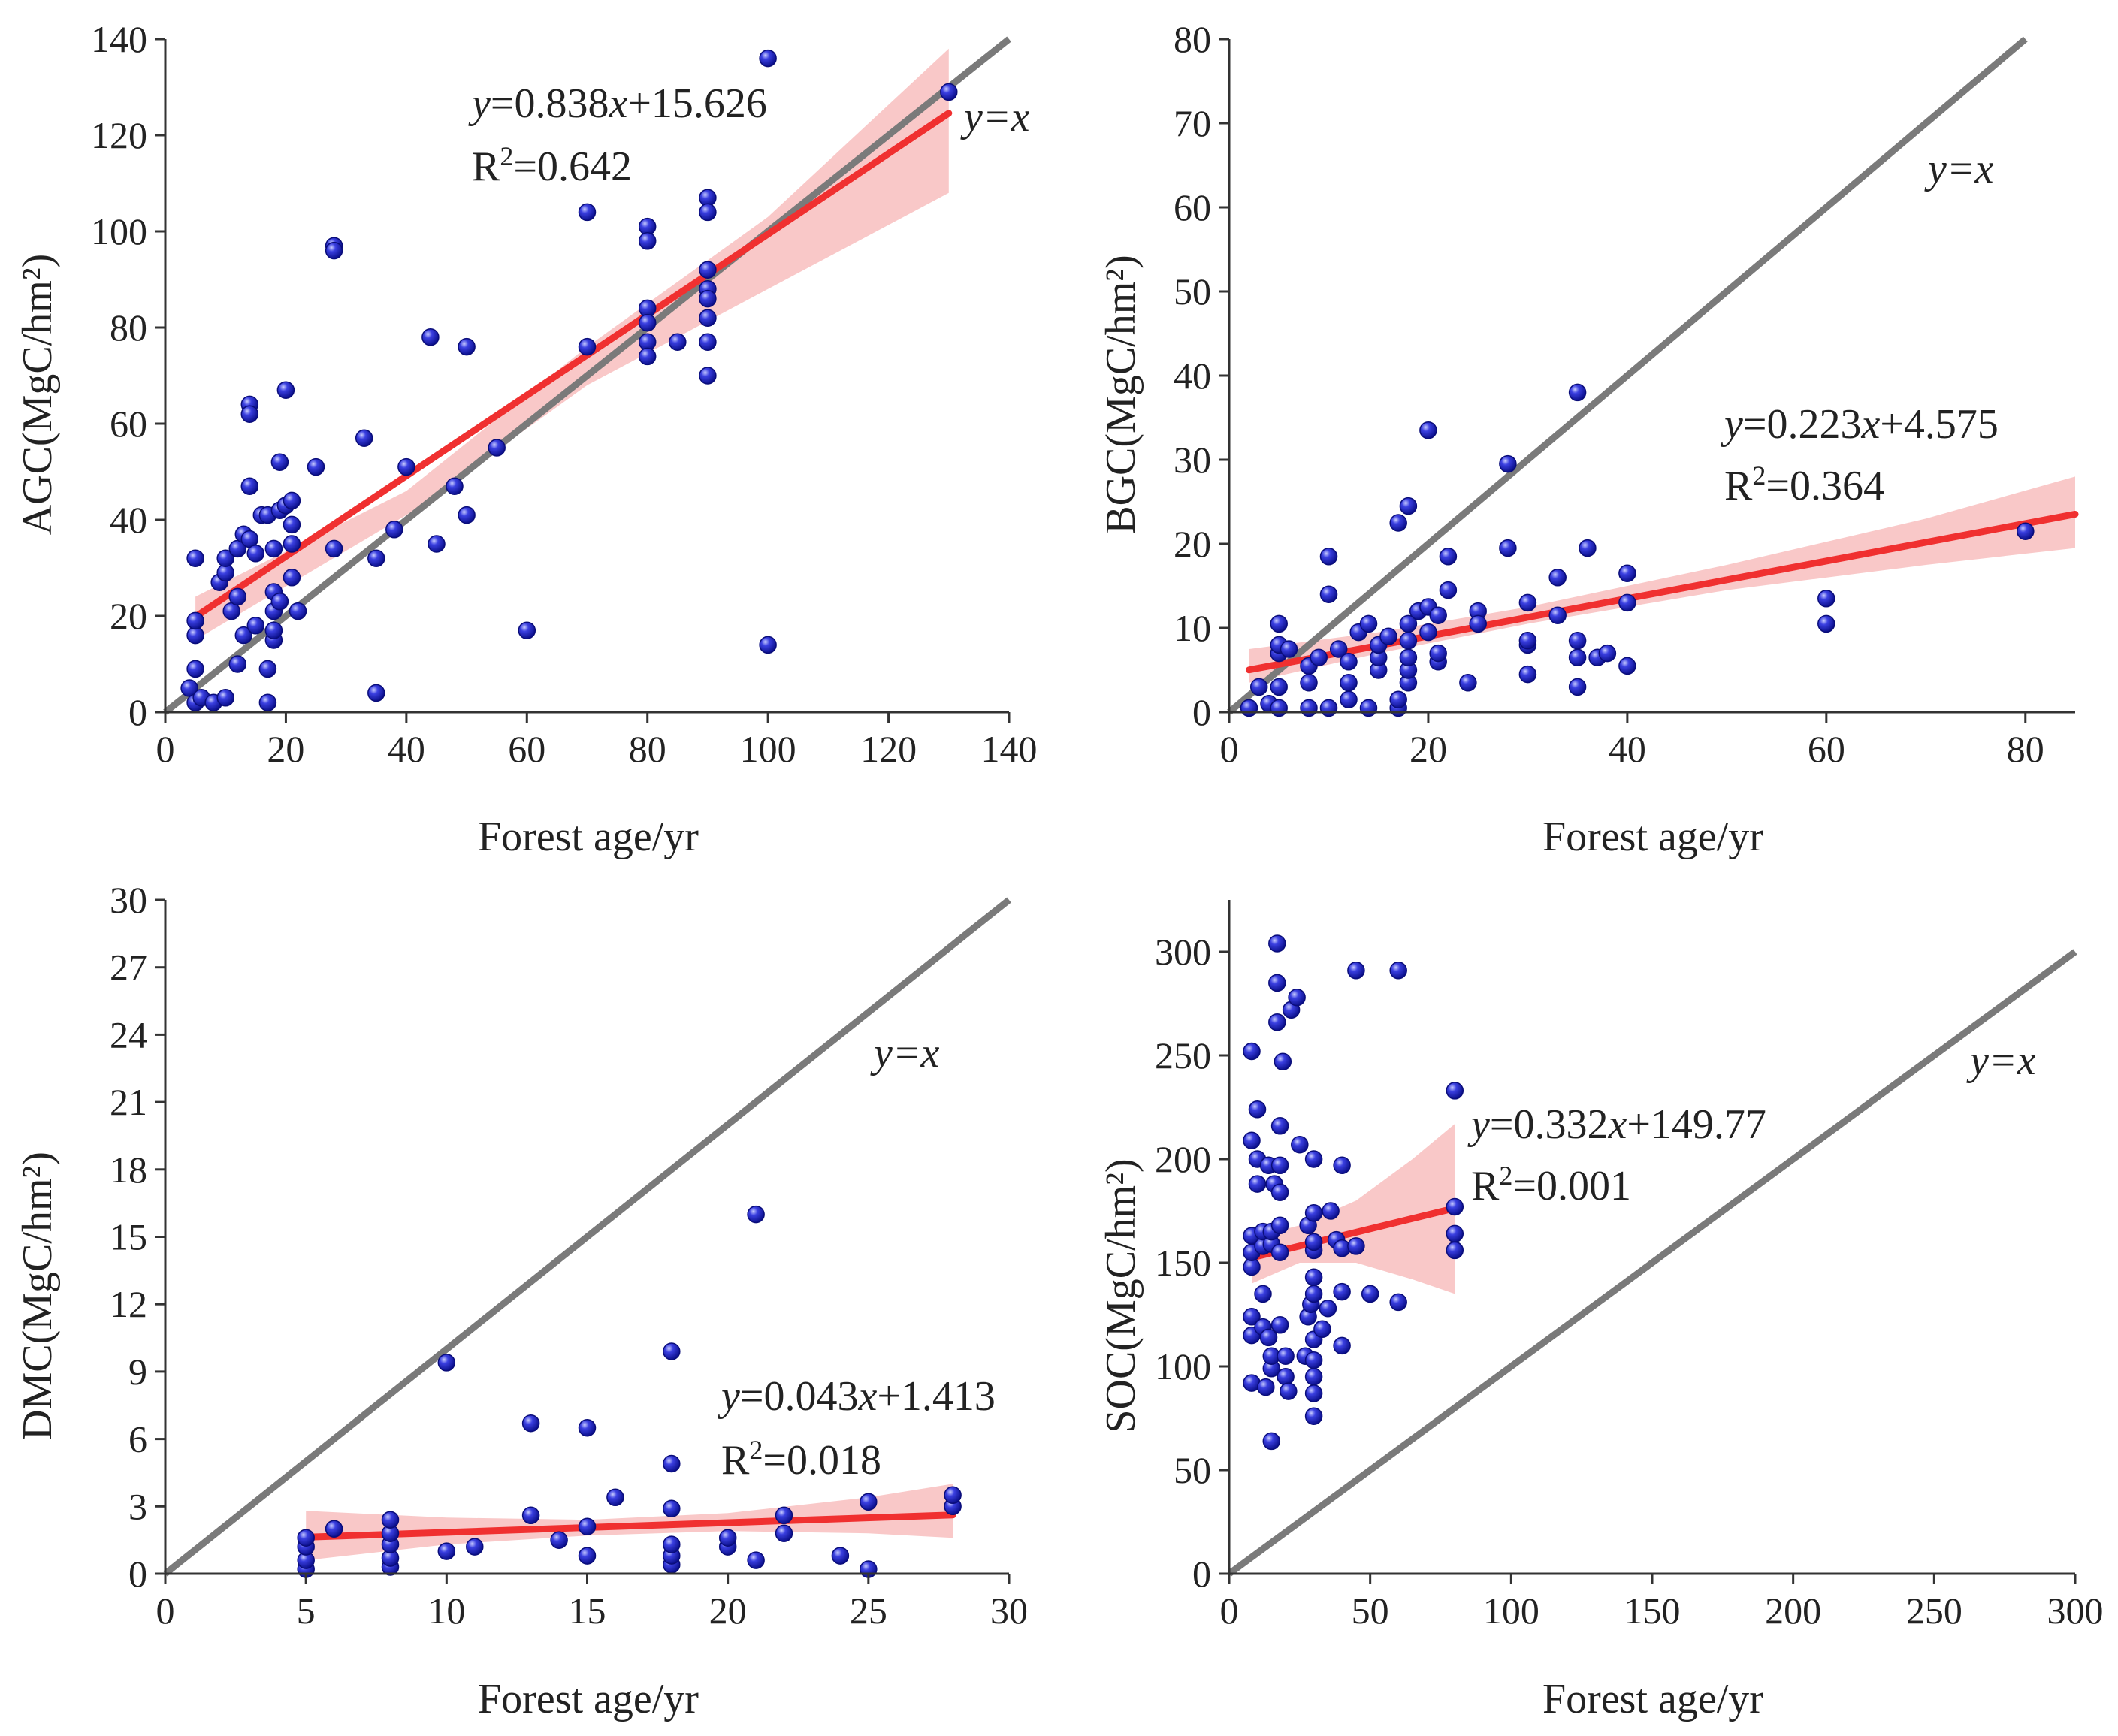 This screenshot has height=1736, width=2118. Describe the element at coordinates (1627, 375) in the screenshot. I see `bgc-identity-layer` at that location.